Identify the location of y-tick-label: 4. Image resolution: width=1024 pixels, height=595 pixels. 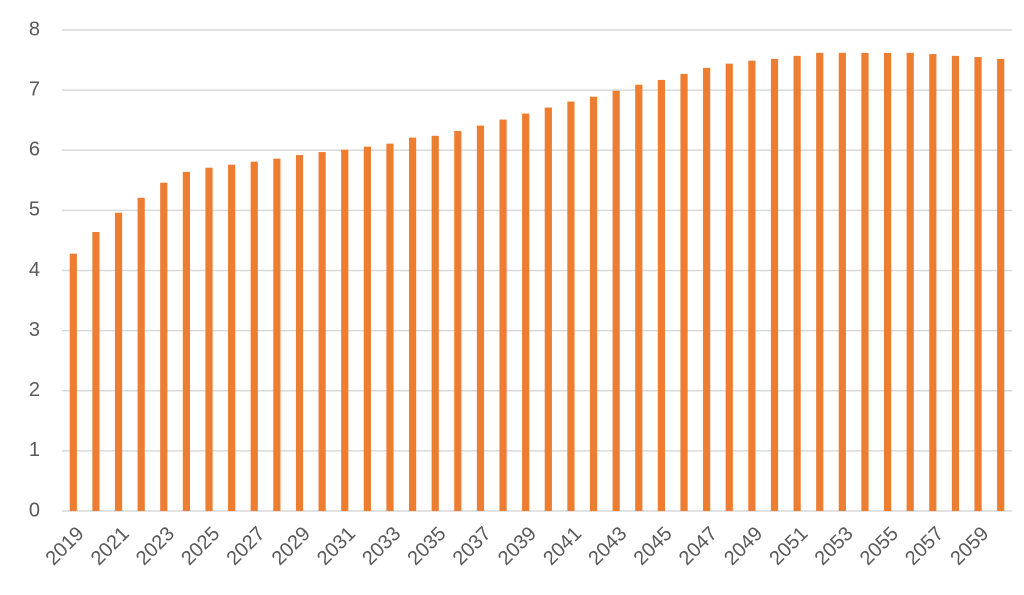
(34, 270).